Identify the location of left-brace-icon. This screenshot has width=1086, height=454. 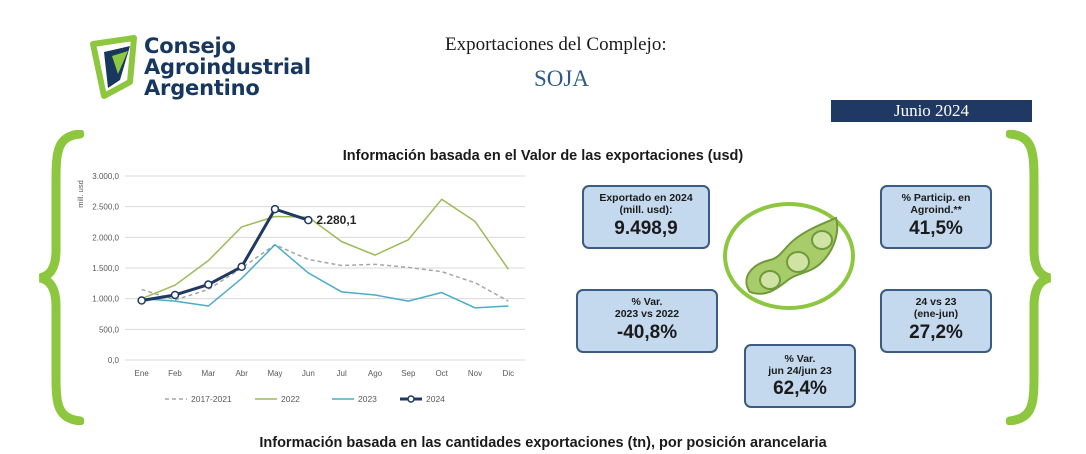
(61, 277).